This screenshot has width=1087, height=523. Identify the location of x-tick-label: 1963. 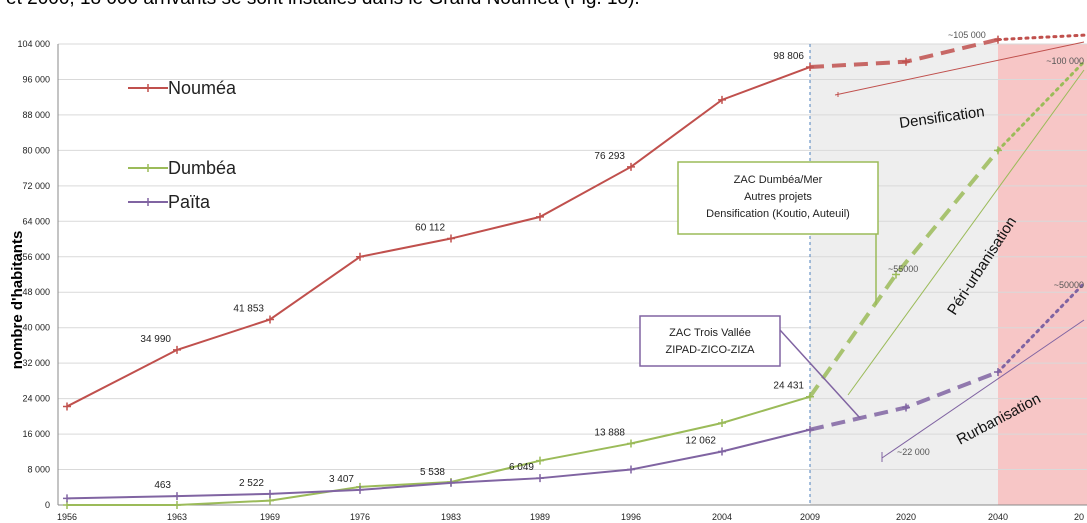
(177, 517).